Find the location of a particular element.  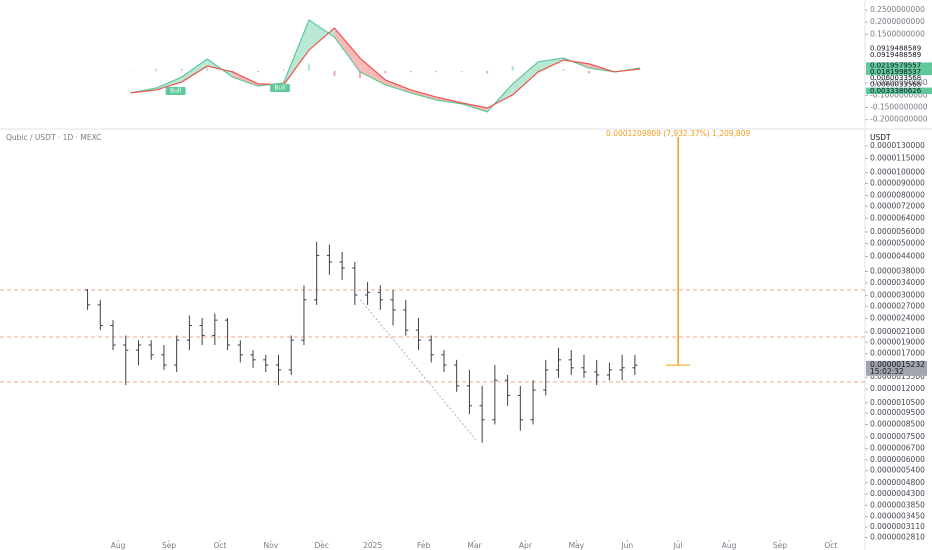

y-tick-label: 0.0000003850 is located at coordinates (897, 504).